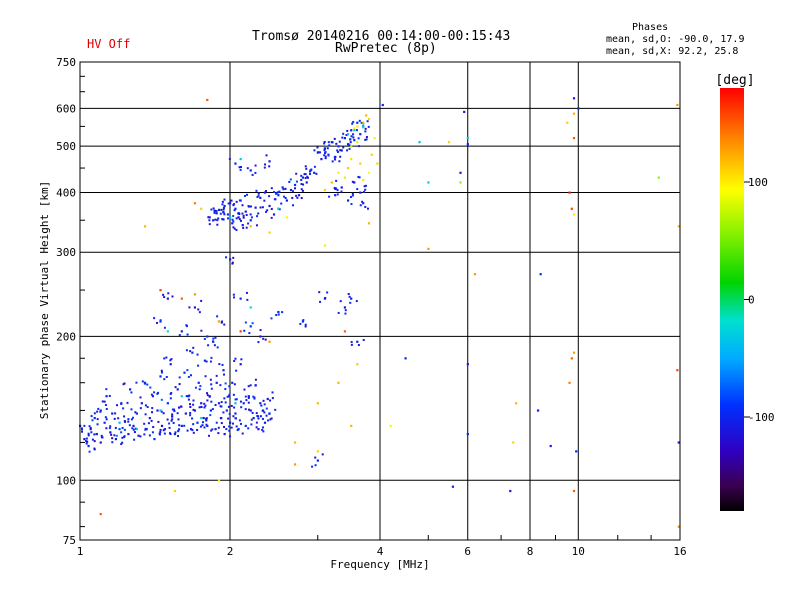 The height and width of the screenshot is (600, 800). What do you see at coordinates (66, 62) in the screenshot?
I see `y-tick-label: 750` at bounding box center [66, 62].